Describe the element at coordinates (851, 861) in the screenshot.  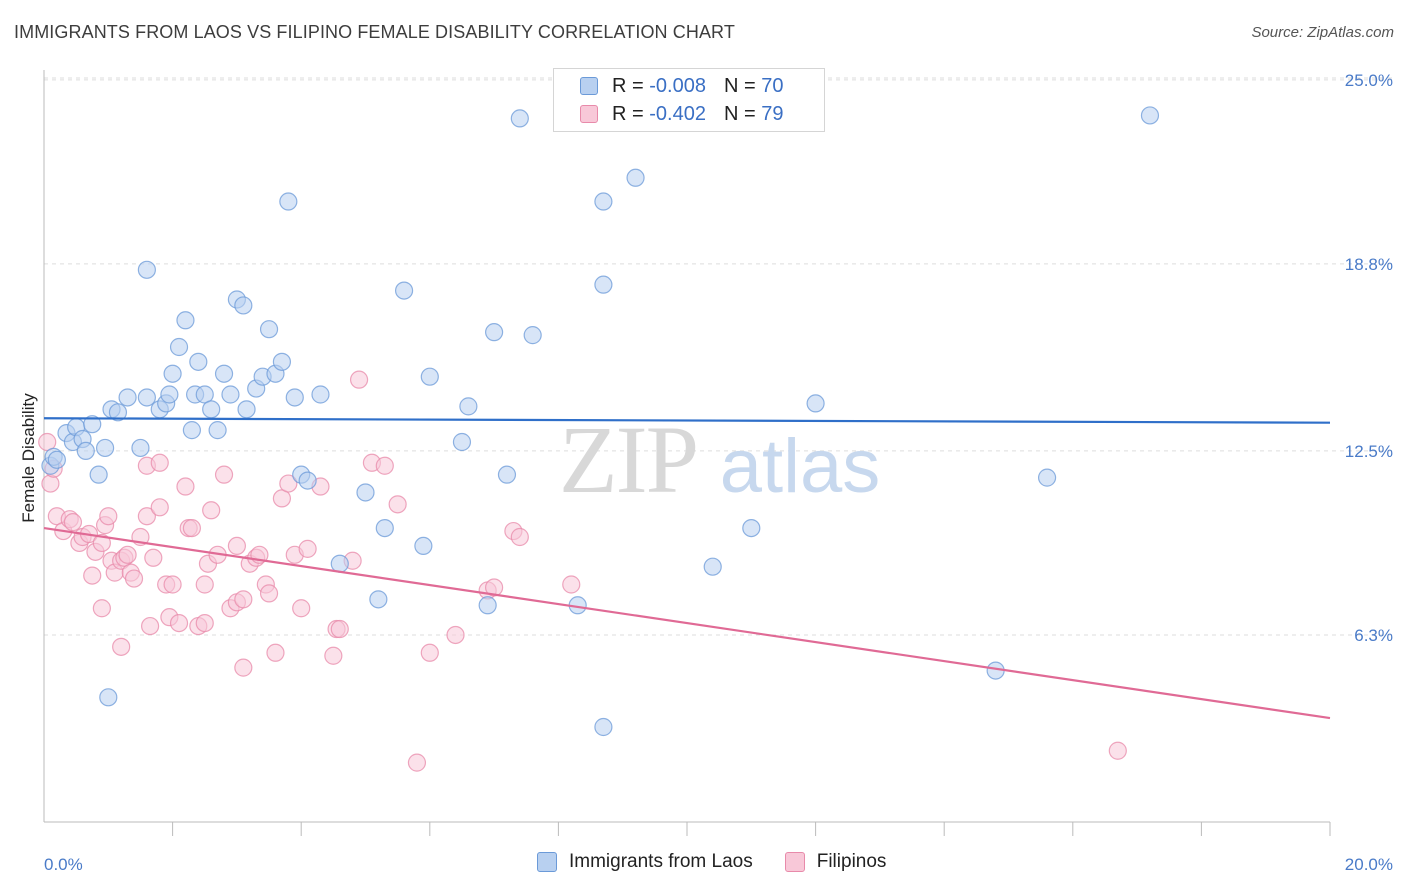
I see `series-legend-label-filipinos: Filipinos` at that location.